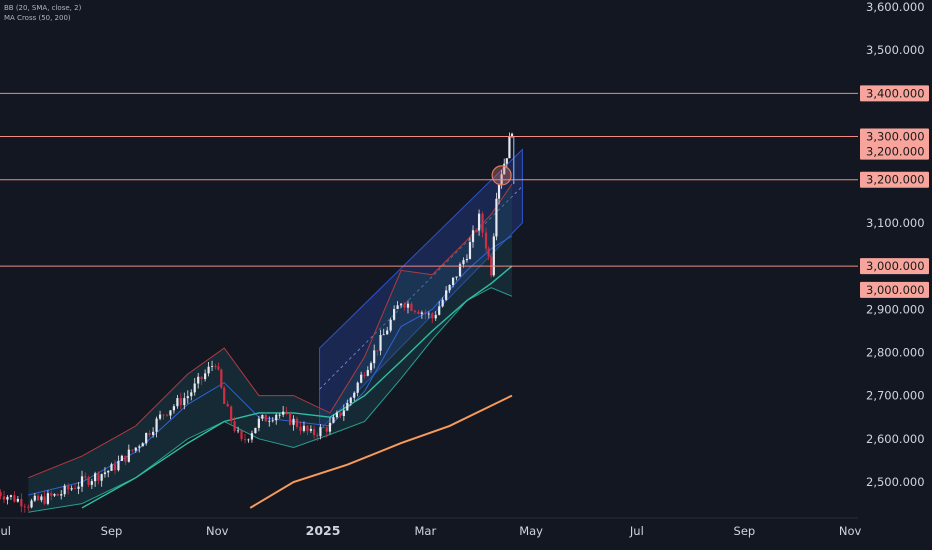  What do you see at coordinates (421, 290) in the screenshot?
I see `trend-channel` at bounding box center [421, 290].